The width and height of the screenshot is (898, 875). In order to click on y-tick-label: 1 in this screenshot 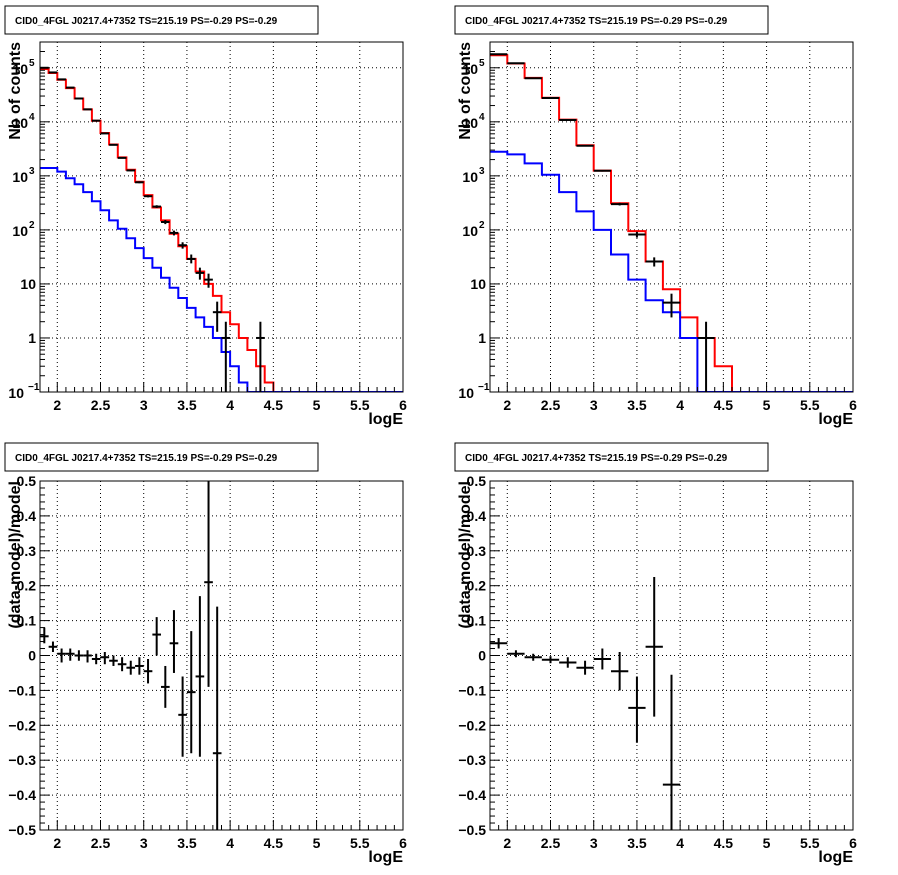, I will do `click(482, 338)`.